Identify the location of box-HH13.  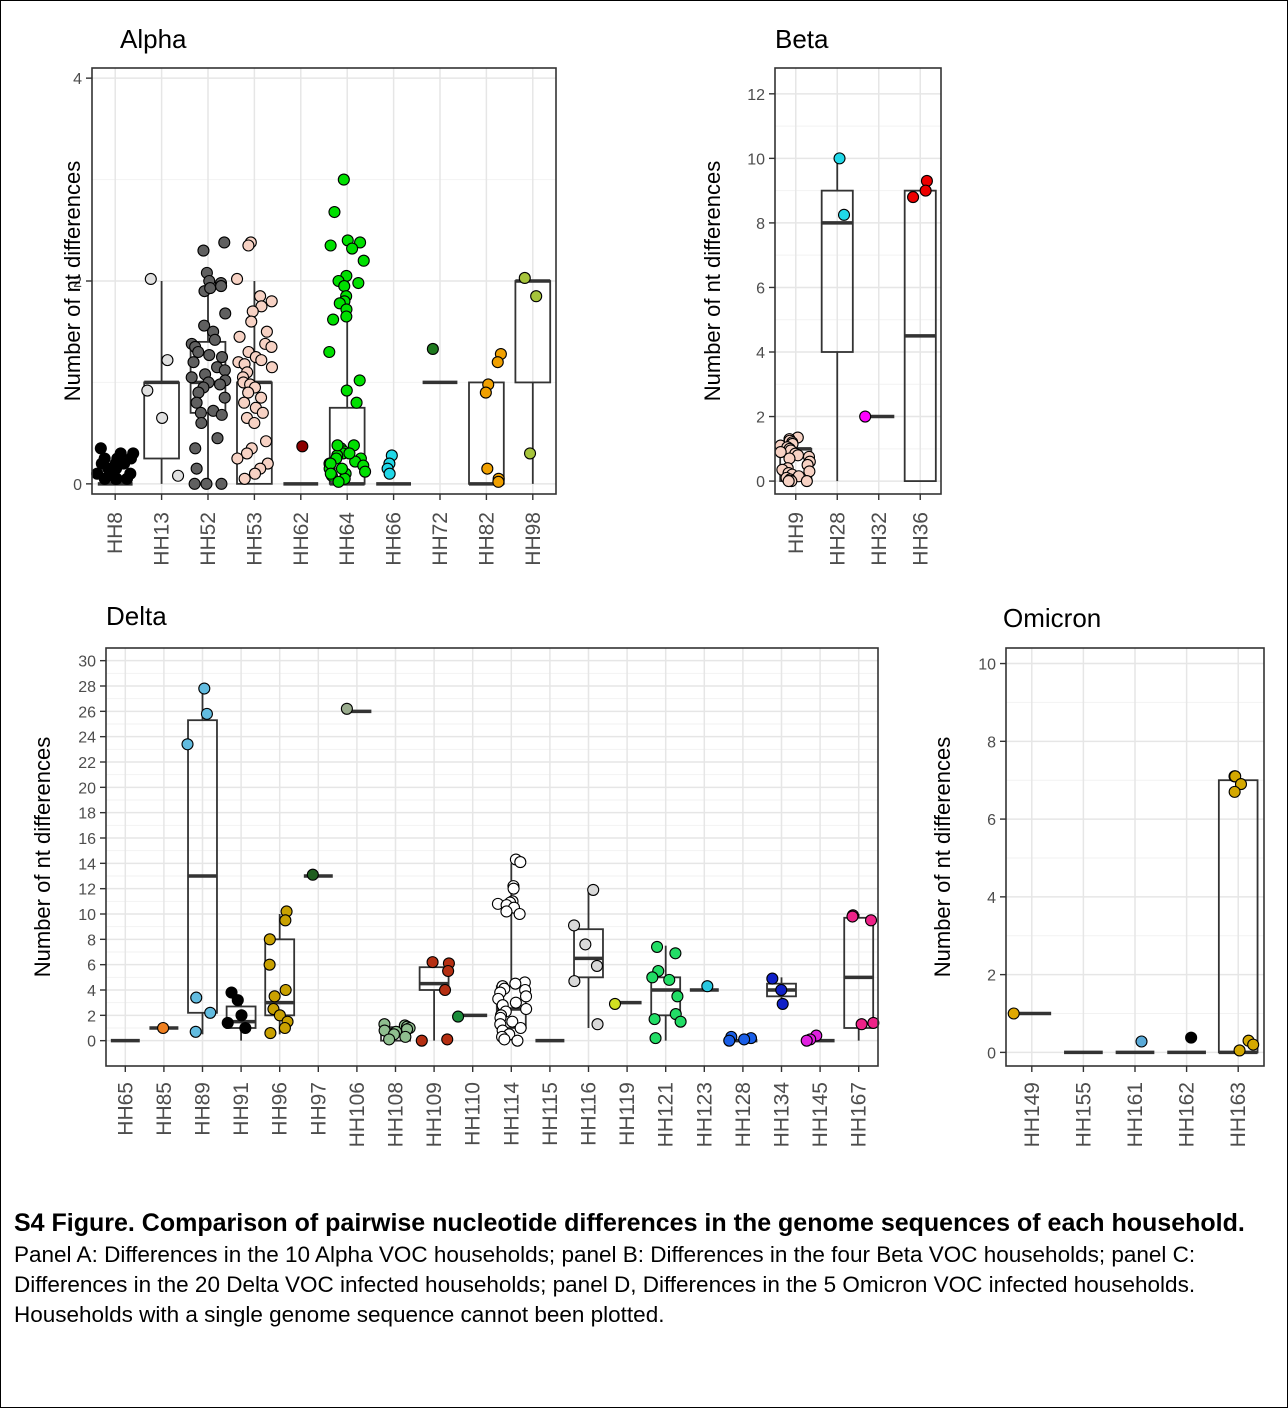
(161, 382).